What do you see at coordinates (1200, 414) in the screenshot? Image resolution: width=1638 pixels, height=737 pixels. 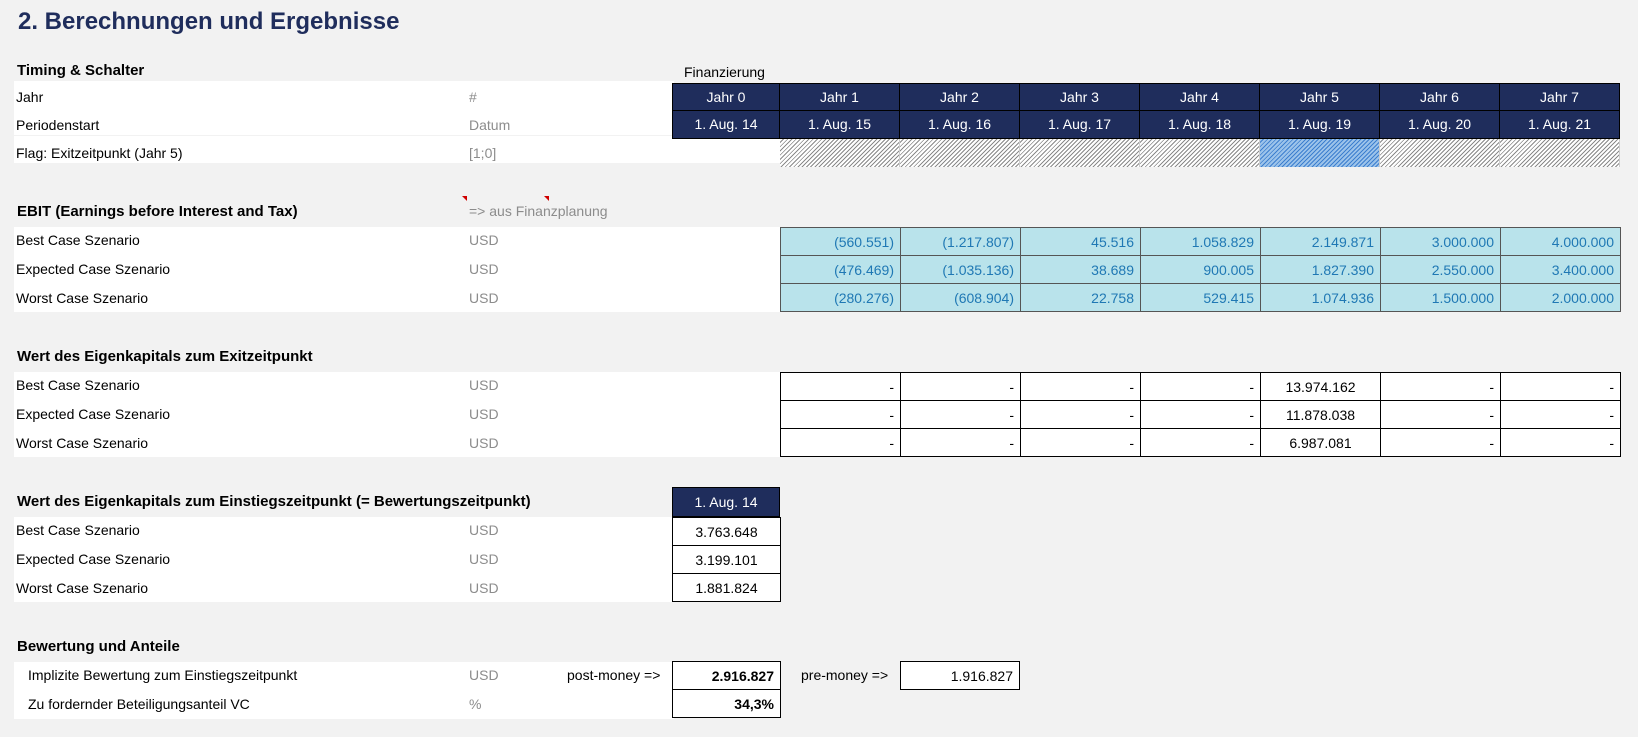 I see `exit-expected-cell-4: -` at bounding box center [1200, 414].